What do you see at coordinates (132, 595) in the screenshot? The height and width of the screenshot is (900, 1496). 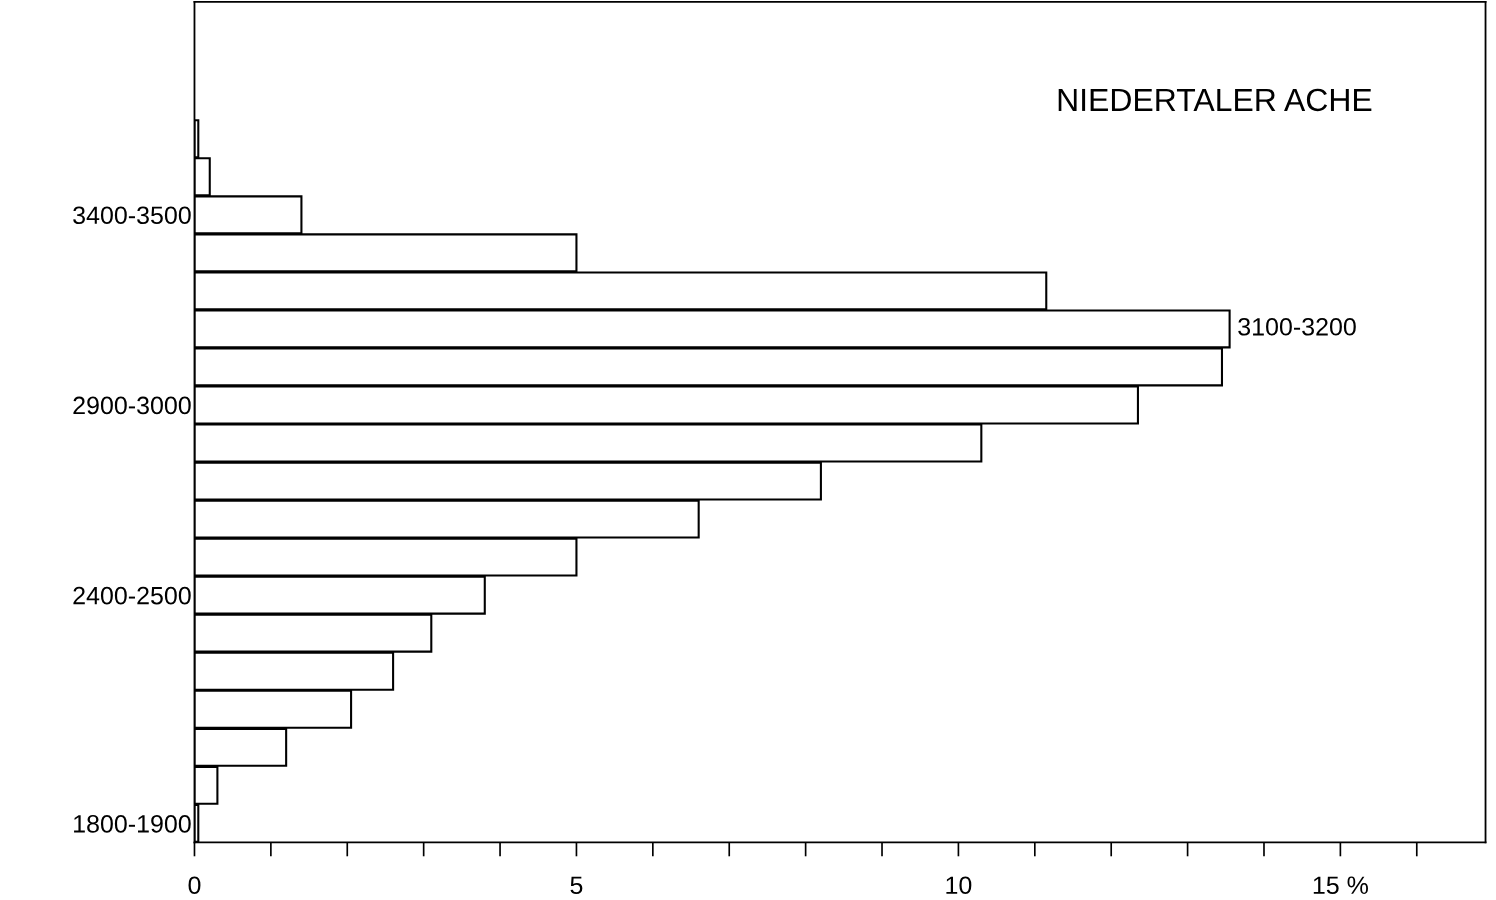 I see `y-tick-label: 2400-2500` at bounding box center [132, 595].